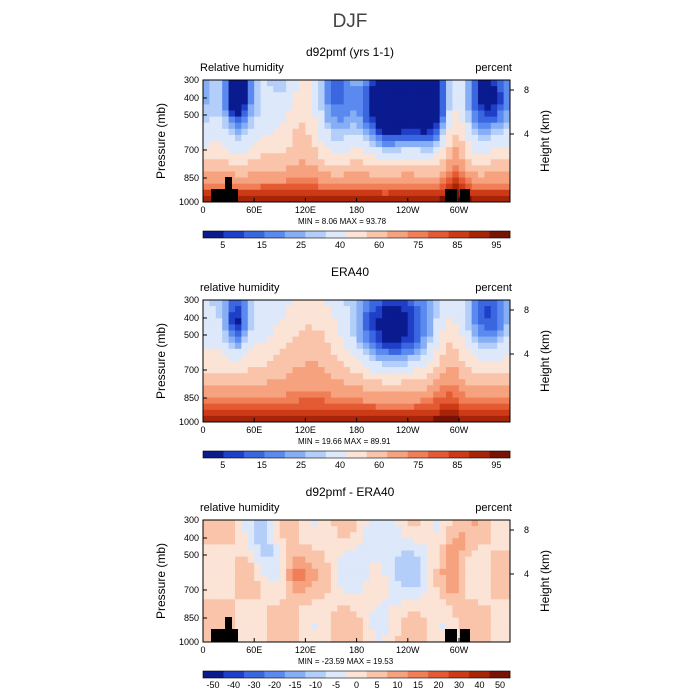 The width and height of the screenshot is (700, 700). I want to click on colorbar-tick-label: 60, so click(379, 245).